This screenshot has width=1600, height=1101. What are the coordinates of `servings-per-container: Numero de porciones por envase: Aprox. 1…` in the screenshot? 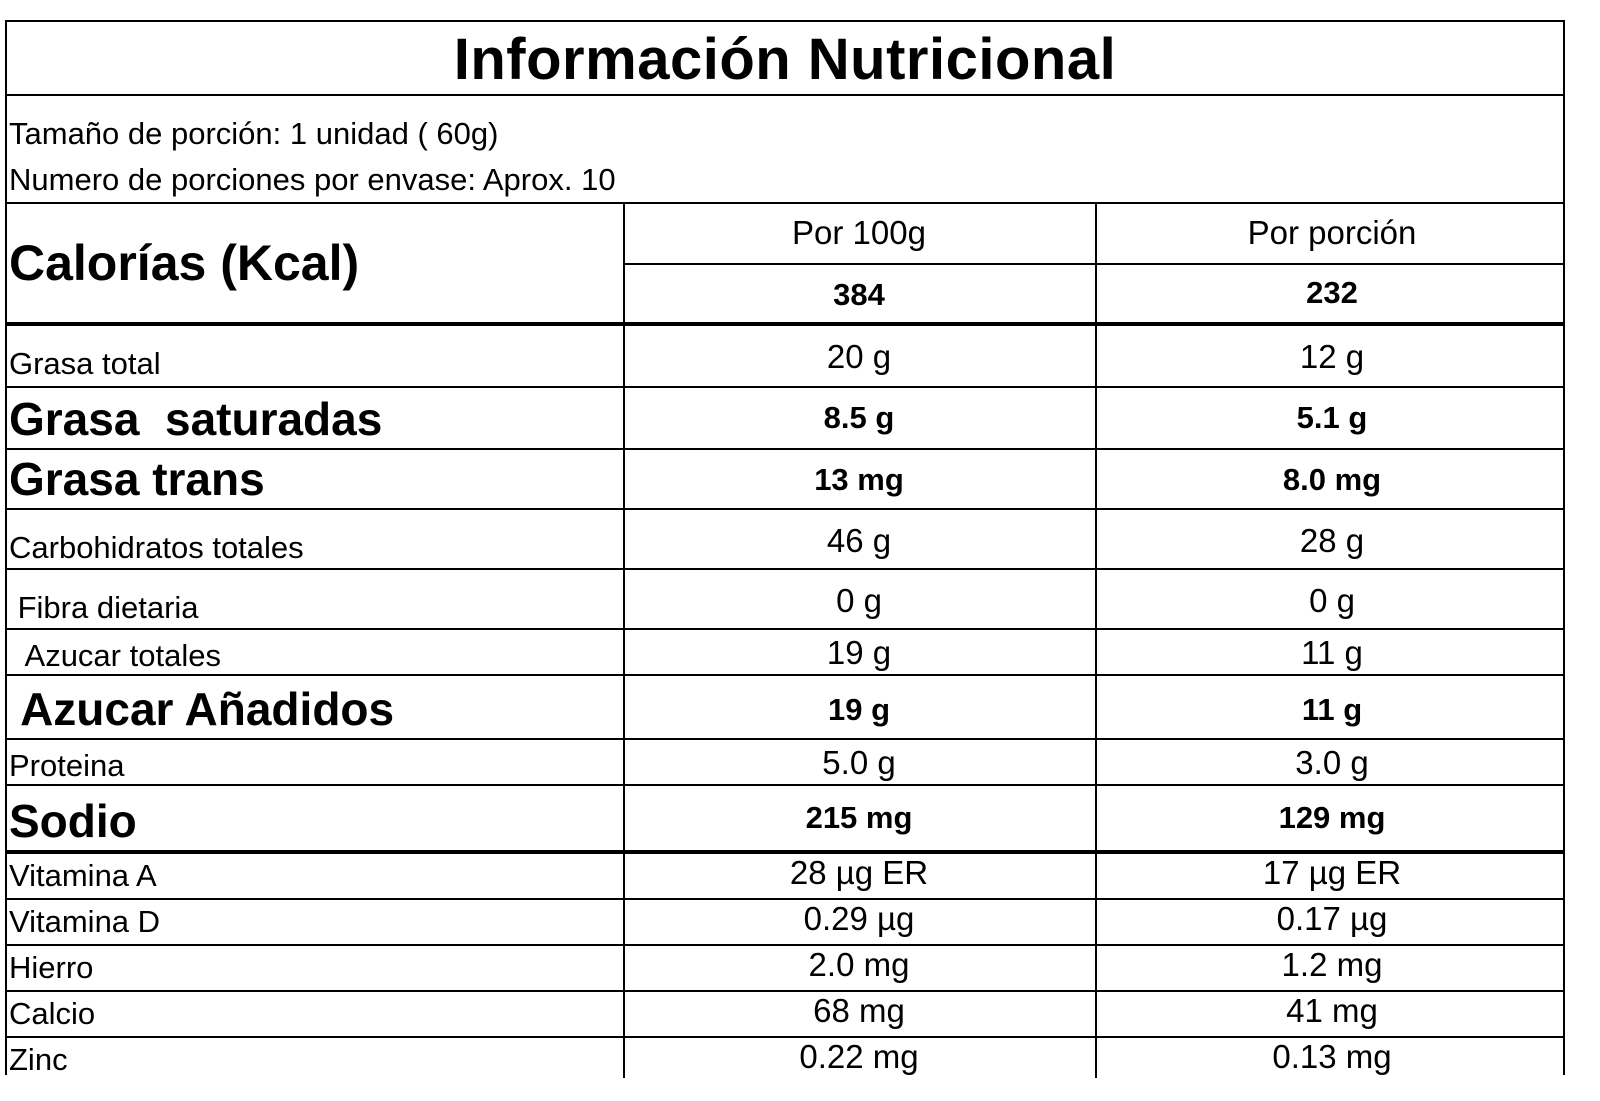 It's located at (312, 179).